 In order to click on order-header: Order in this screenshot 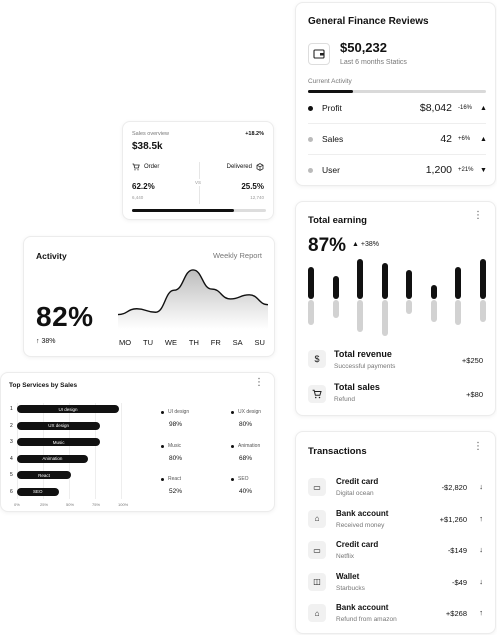, I will do `click(145, 167)`.